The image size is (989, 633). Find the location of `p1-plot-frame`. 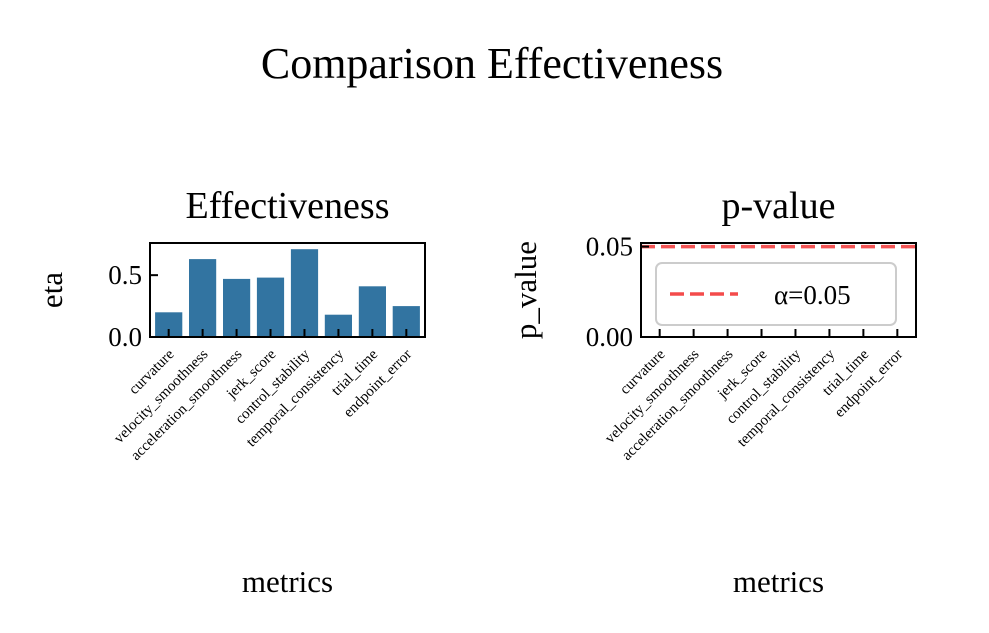

p1-plot-frame is located at coordinates (287, 290).